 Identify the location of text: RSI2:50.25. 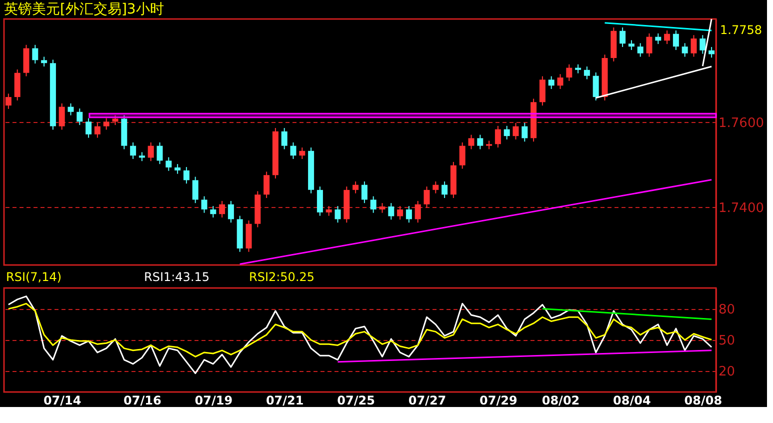
(282, 277).